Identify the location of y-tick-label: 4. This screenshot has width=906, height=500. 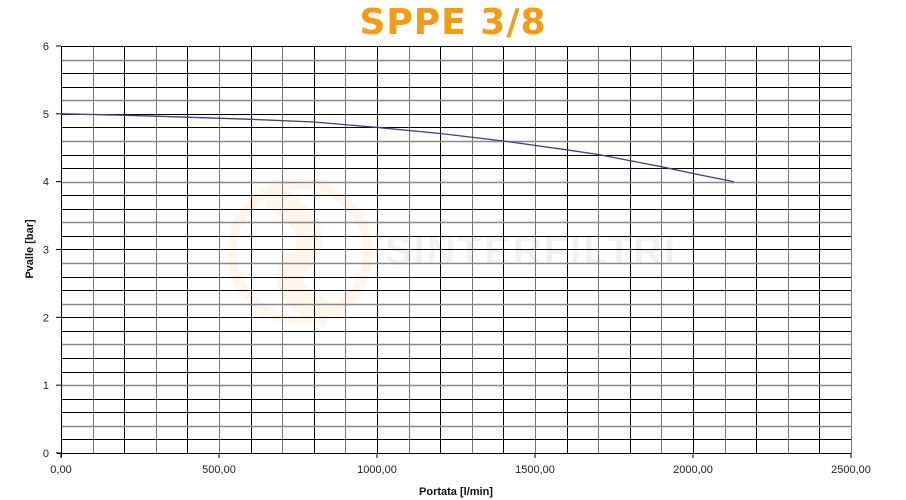
(46, 183).